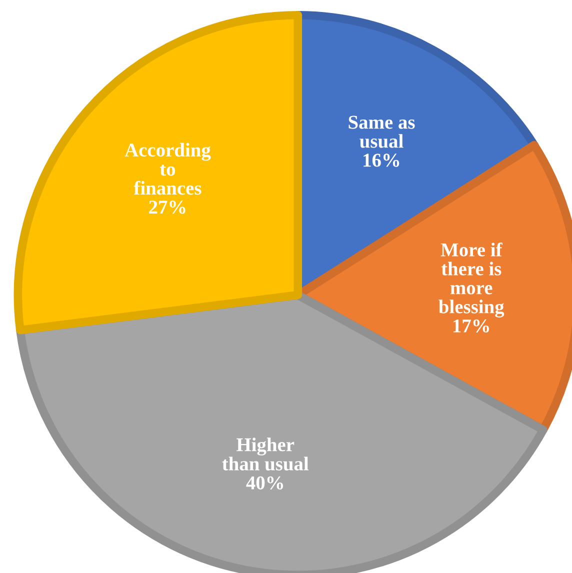  Describe the element at coordinates (264, 483) in the screenshot. I see `data-label: 40%` at that location.